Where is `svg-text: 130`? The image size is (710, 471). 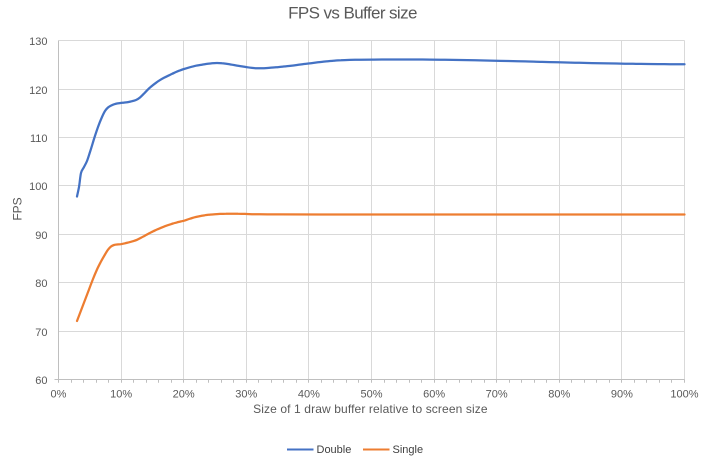 svg-text: 130 is located at coordinates (38, 42).